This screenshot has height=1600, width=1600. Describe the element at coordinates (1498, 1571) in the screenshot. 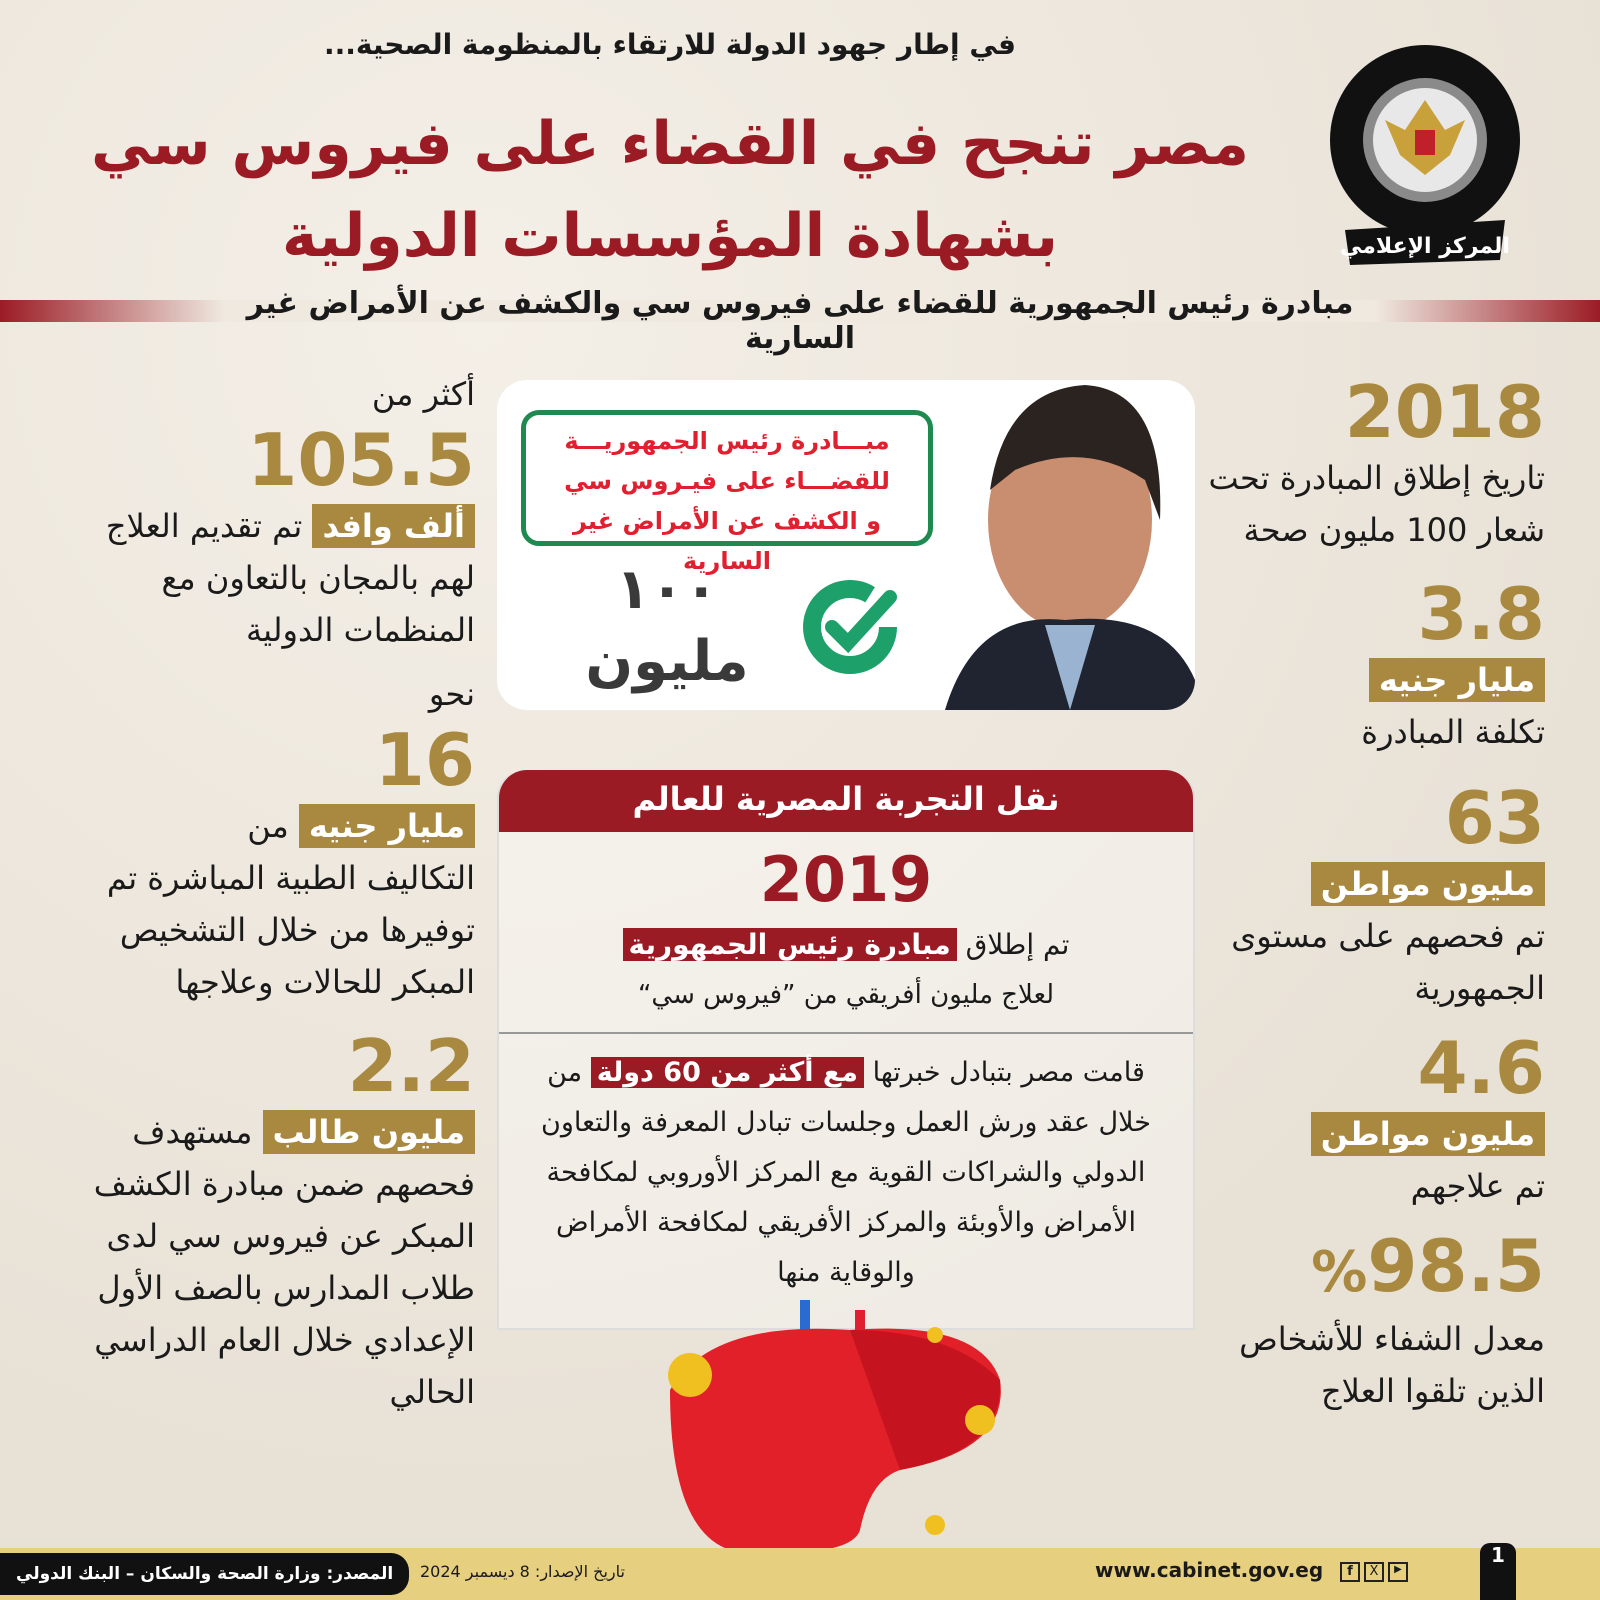

I see `page-number: 1` at that location.